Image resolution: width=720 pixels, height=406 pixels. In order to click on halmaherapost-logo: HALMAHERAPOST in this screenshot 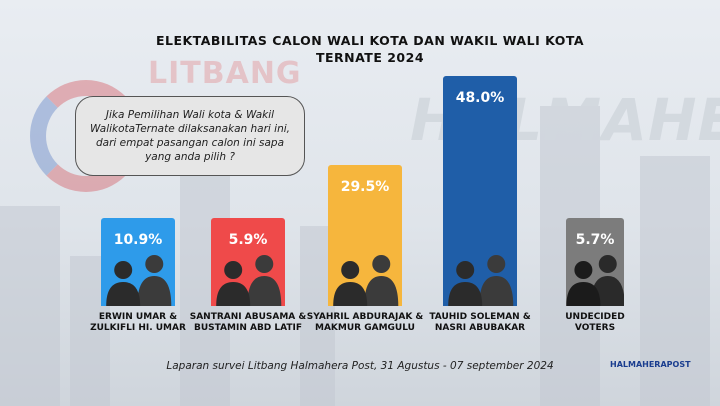, I will do `click(650, 364)`.